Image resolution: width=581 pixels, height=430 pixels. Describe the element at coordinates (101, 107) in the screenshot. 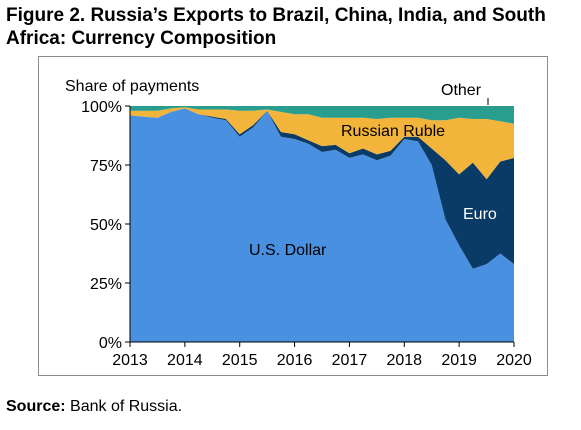

I see `y-tick-label: 100%` at that location.